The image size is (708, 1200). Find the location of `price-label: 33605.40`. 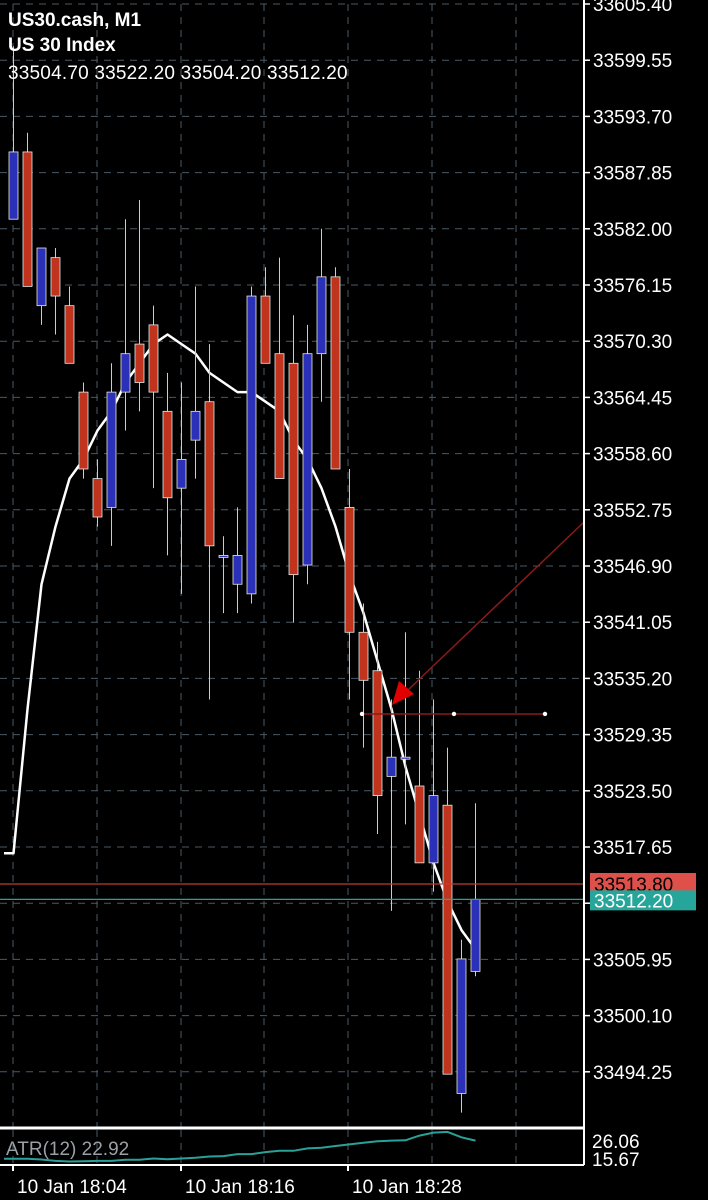

price-label: 33605.40 is located at coordinates (632, 8).